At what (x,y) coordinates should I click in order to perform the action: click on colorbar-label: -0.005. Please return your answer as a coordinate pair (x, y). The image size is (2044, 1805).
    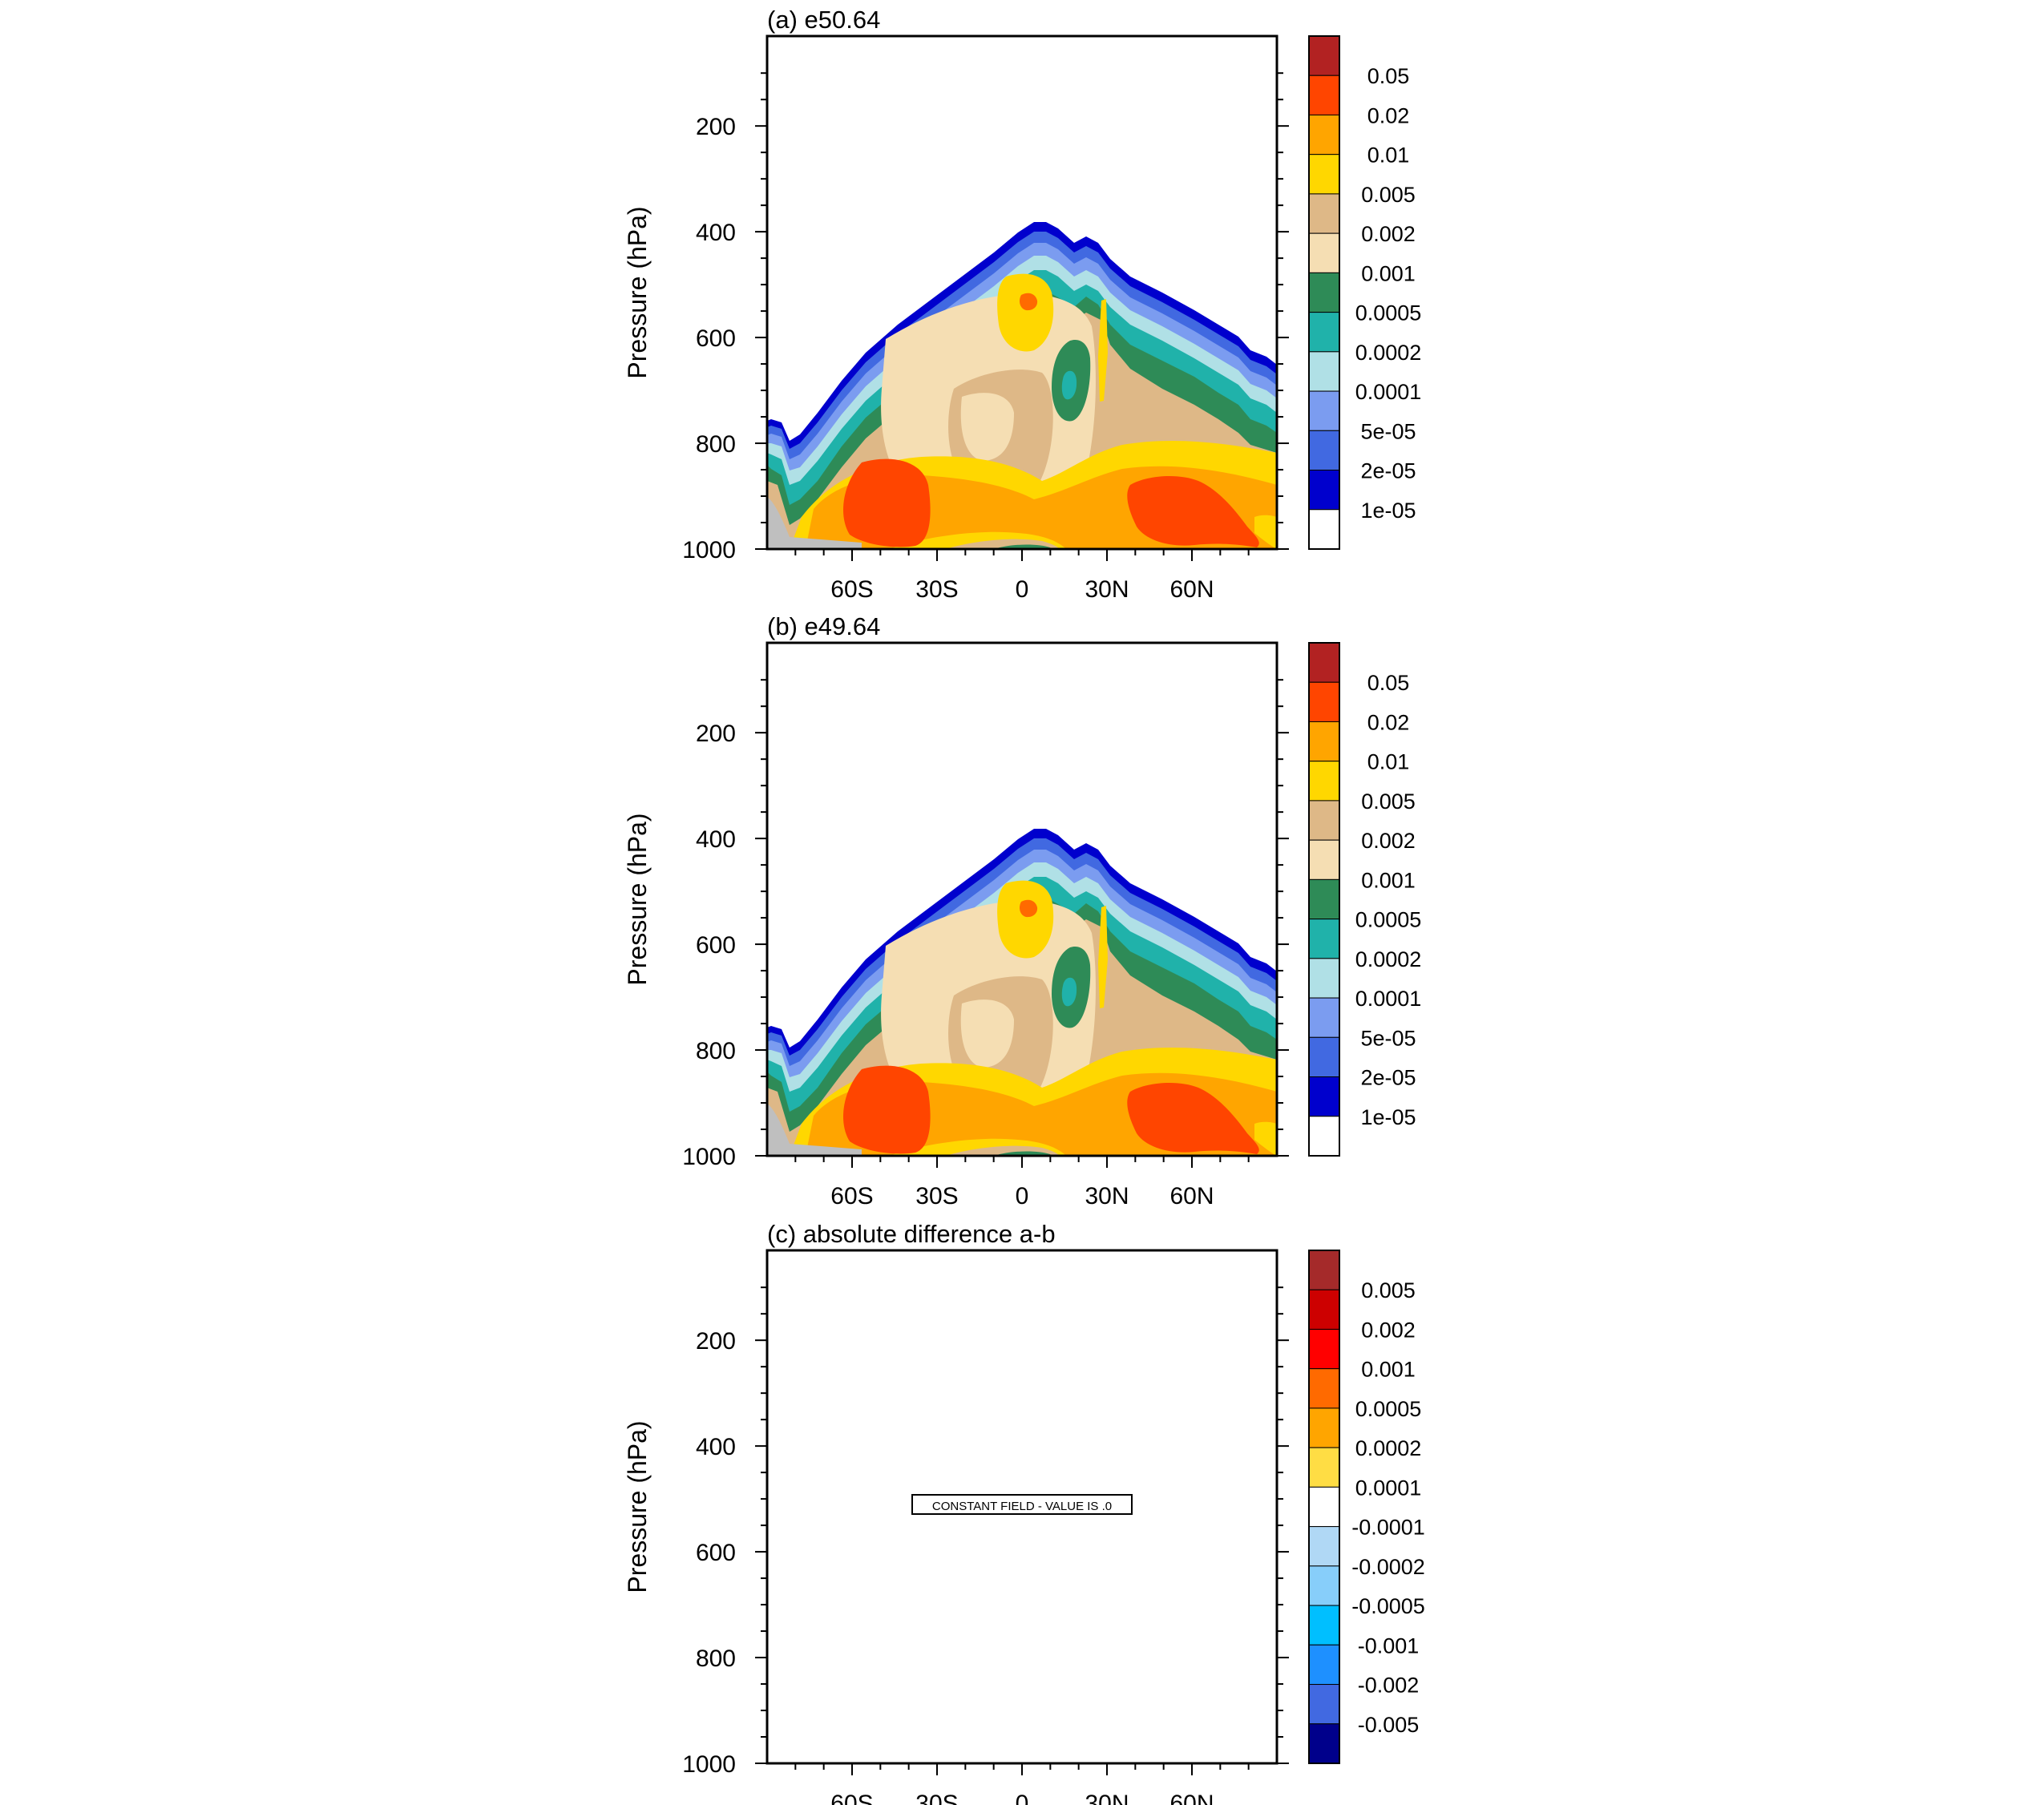
    Looking at the image, I should click on (1389, 1725).